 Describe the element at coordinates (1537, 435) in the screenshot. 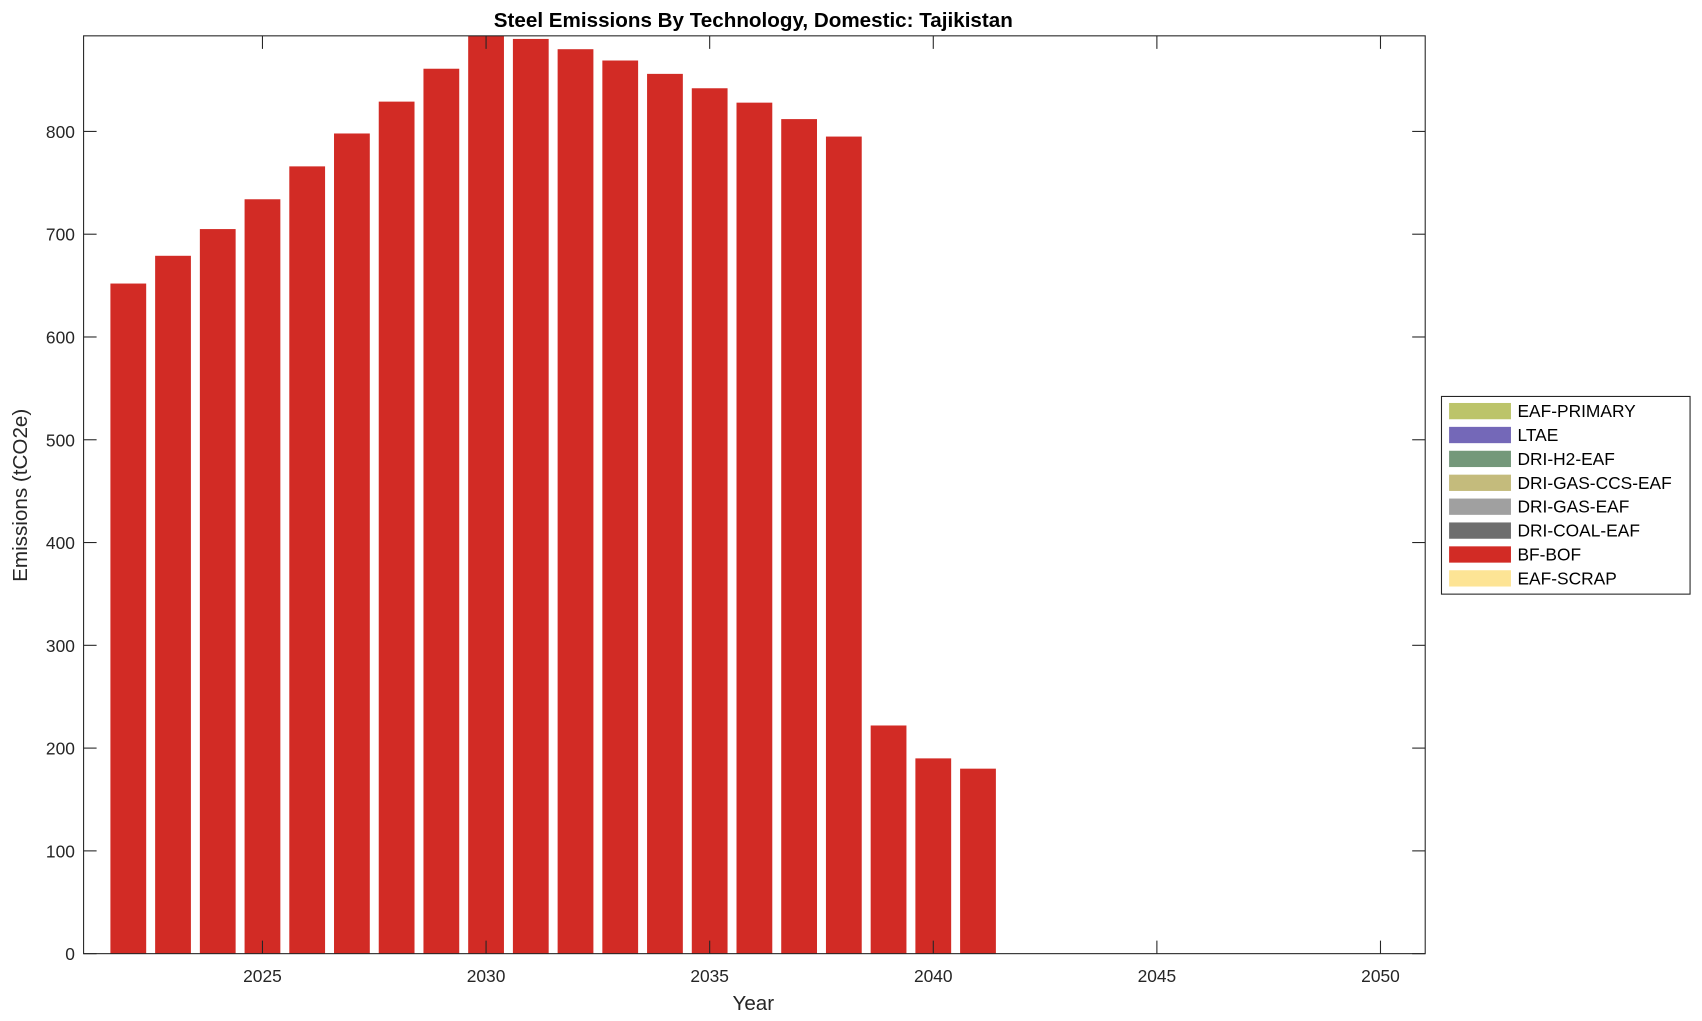

I see `legend-label: LTAE` at that location.